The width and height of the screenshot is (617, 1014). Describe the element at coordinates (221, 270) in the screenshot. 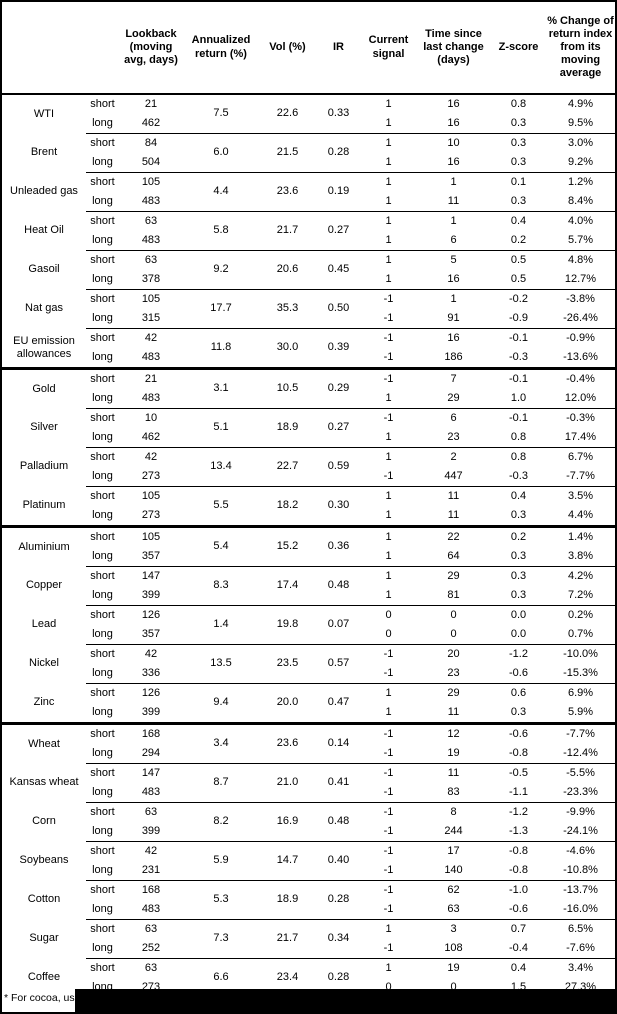

I see `annualized-return-value: 9.2` at that location.